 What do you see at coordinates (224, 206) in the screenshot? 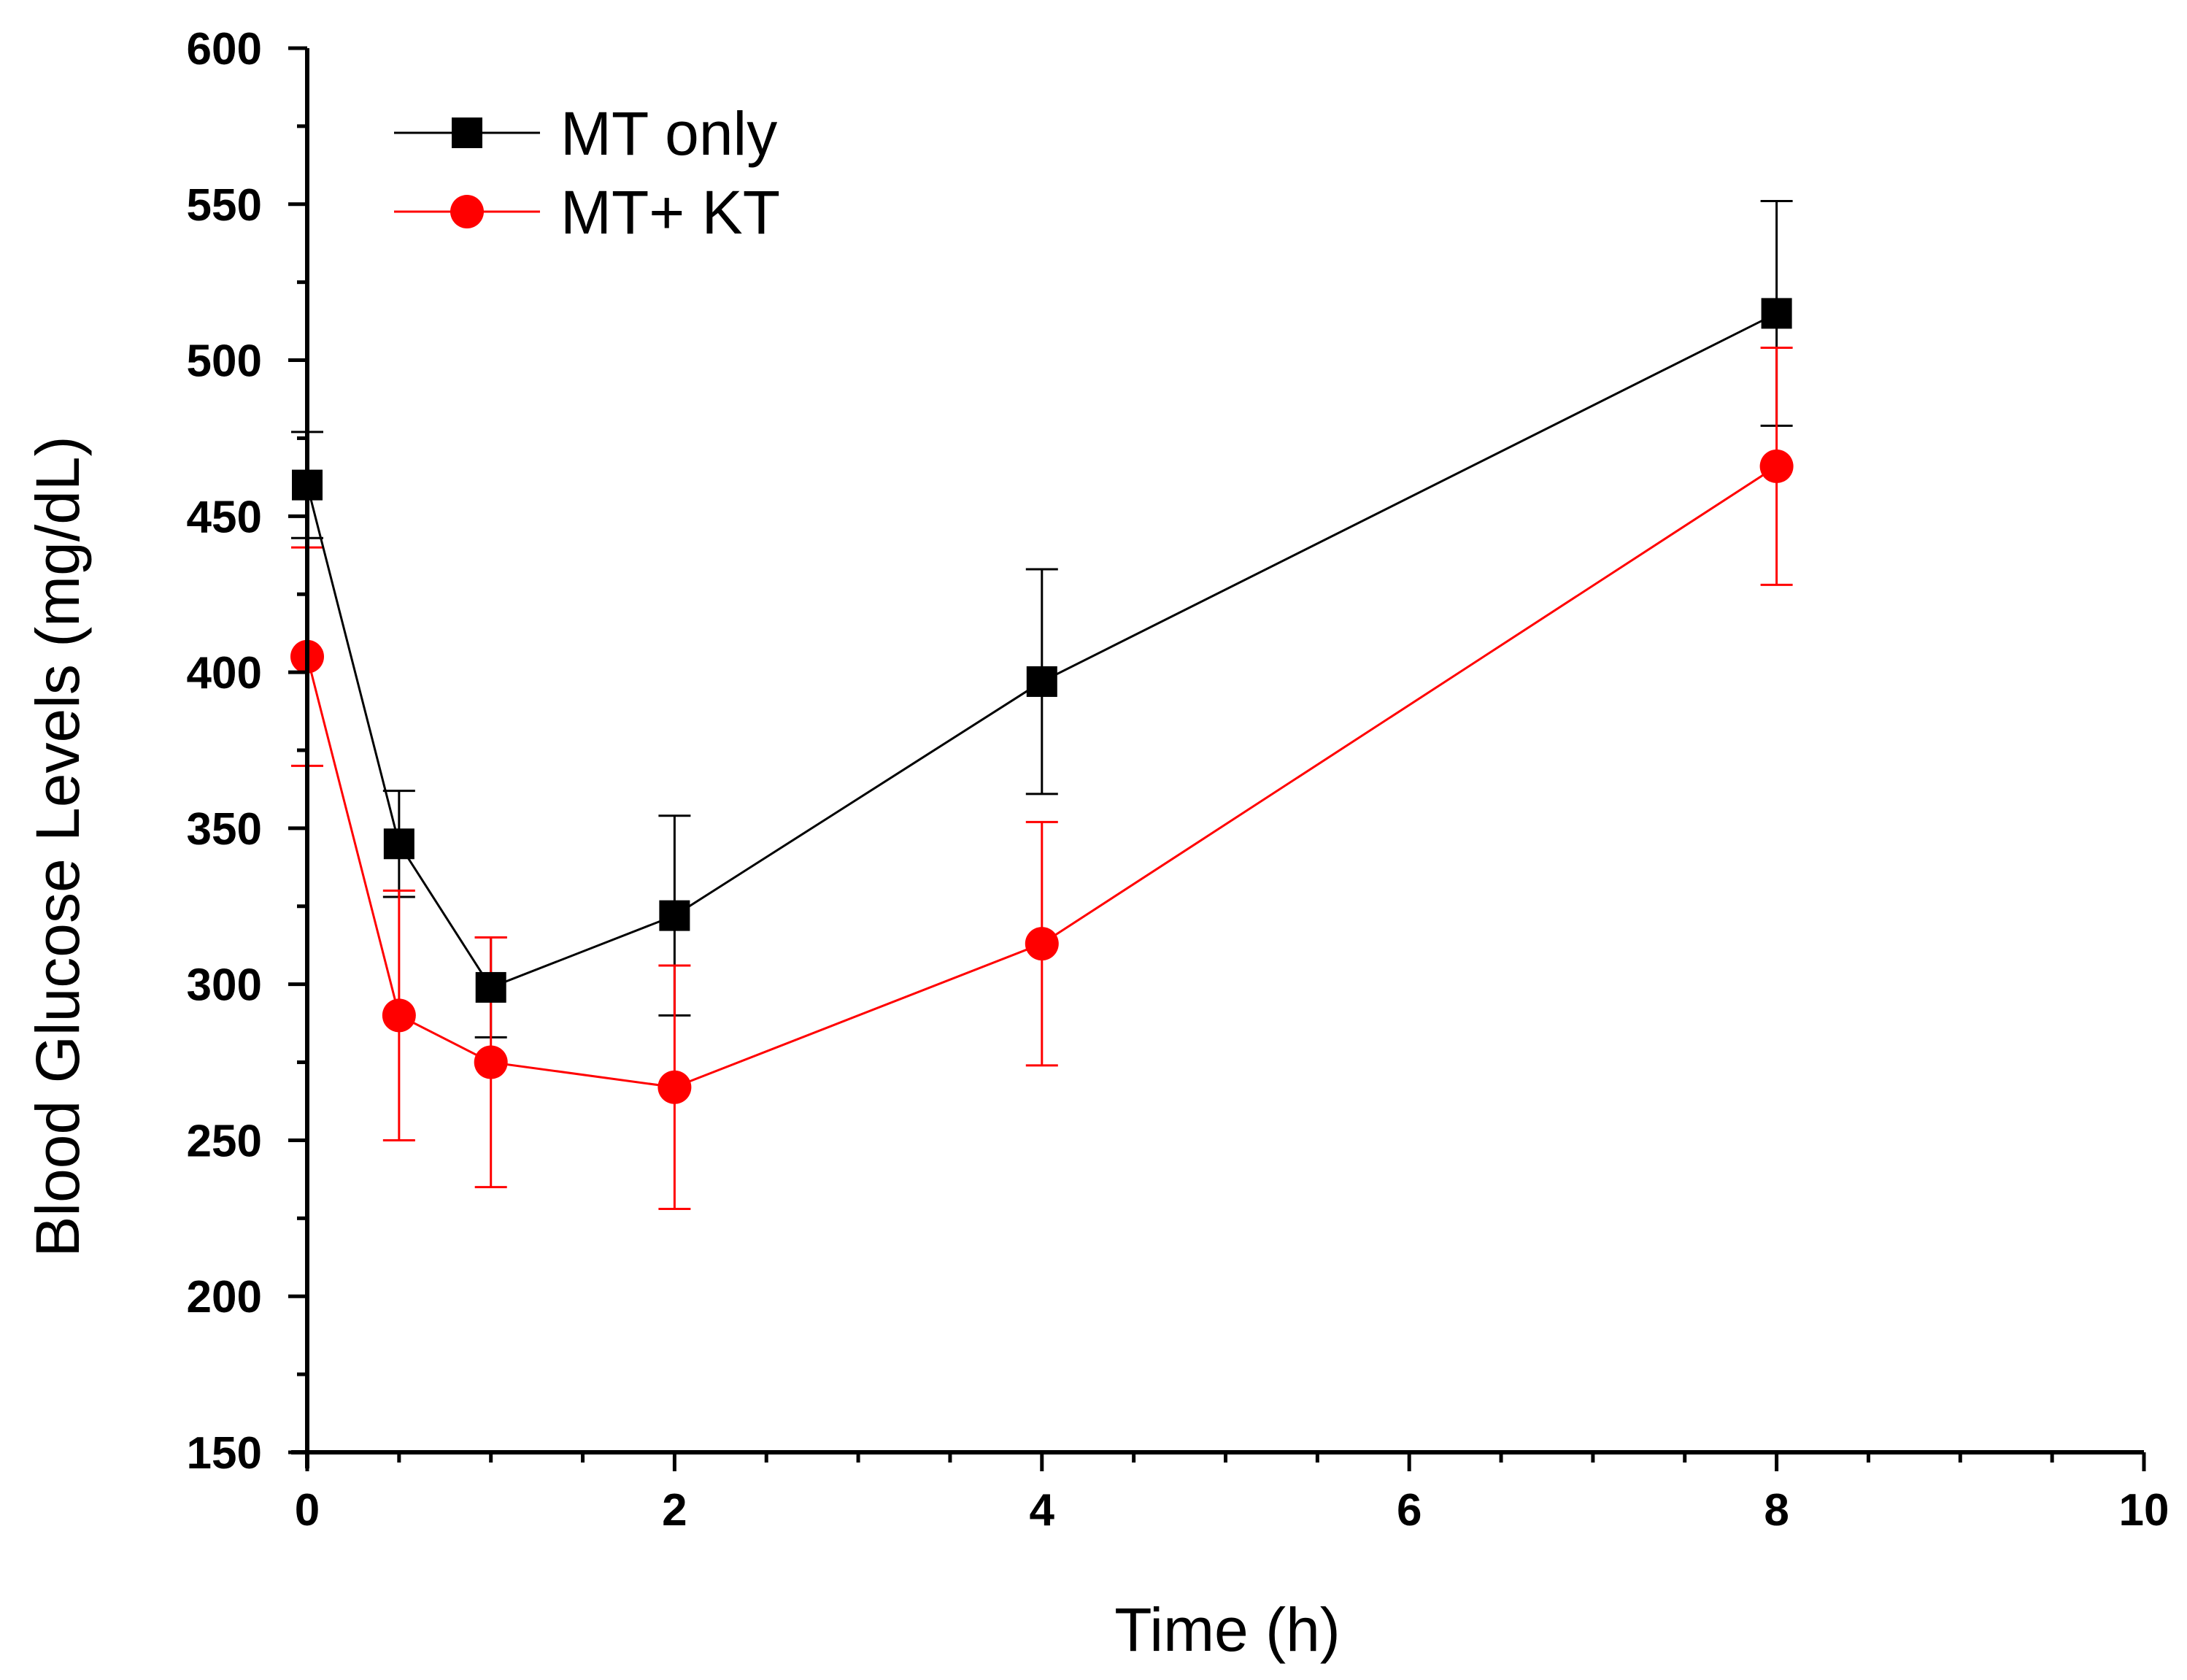
I see `y-tick-label: 550` at bounding box center [224, 206].